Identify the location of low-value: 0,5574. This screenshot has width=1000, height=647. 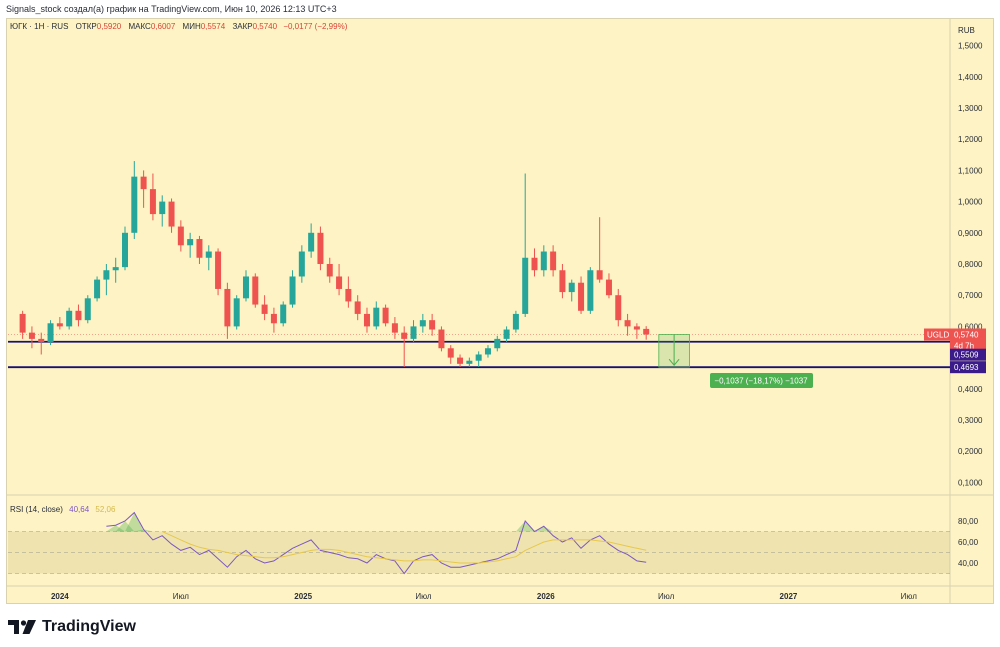
(213, 26).